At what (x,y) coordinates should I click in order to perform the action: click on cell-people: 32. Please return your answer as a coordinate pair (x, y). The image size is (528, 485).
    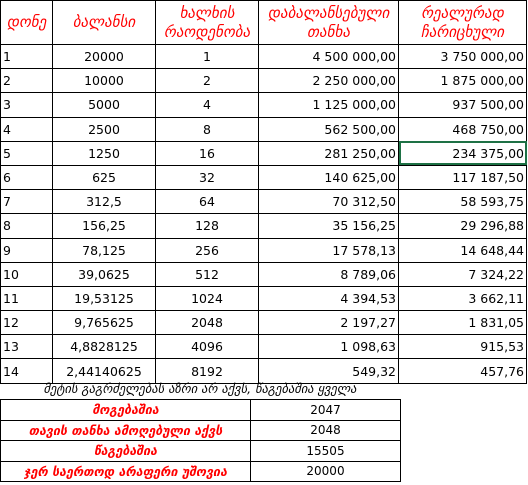
    Looking at the image, I should click on (207, 177).